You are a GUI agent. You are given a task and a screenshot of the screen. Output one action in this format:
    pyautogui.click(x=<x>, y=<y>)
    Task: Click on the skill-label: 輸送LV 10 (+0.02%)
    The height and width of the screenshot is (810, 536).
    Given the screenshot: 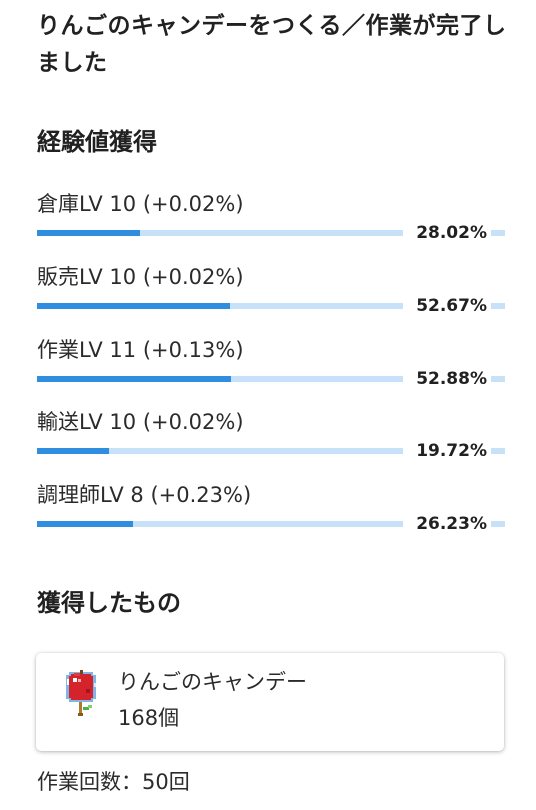 What is the action you would take?
    pyautogui.click(x=140, y=422)
    